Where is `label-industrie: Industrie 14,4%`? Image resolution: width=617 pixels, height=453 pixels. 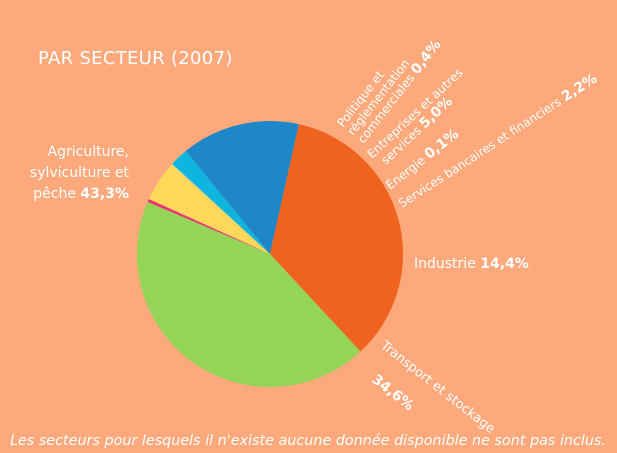 label-industrie: Industrie 14,4% is located at coordinates (471, 264).